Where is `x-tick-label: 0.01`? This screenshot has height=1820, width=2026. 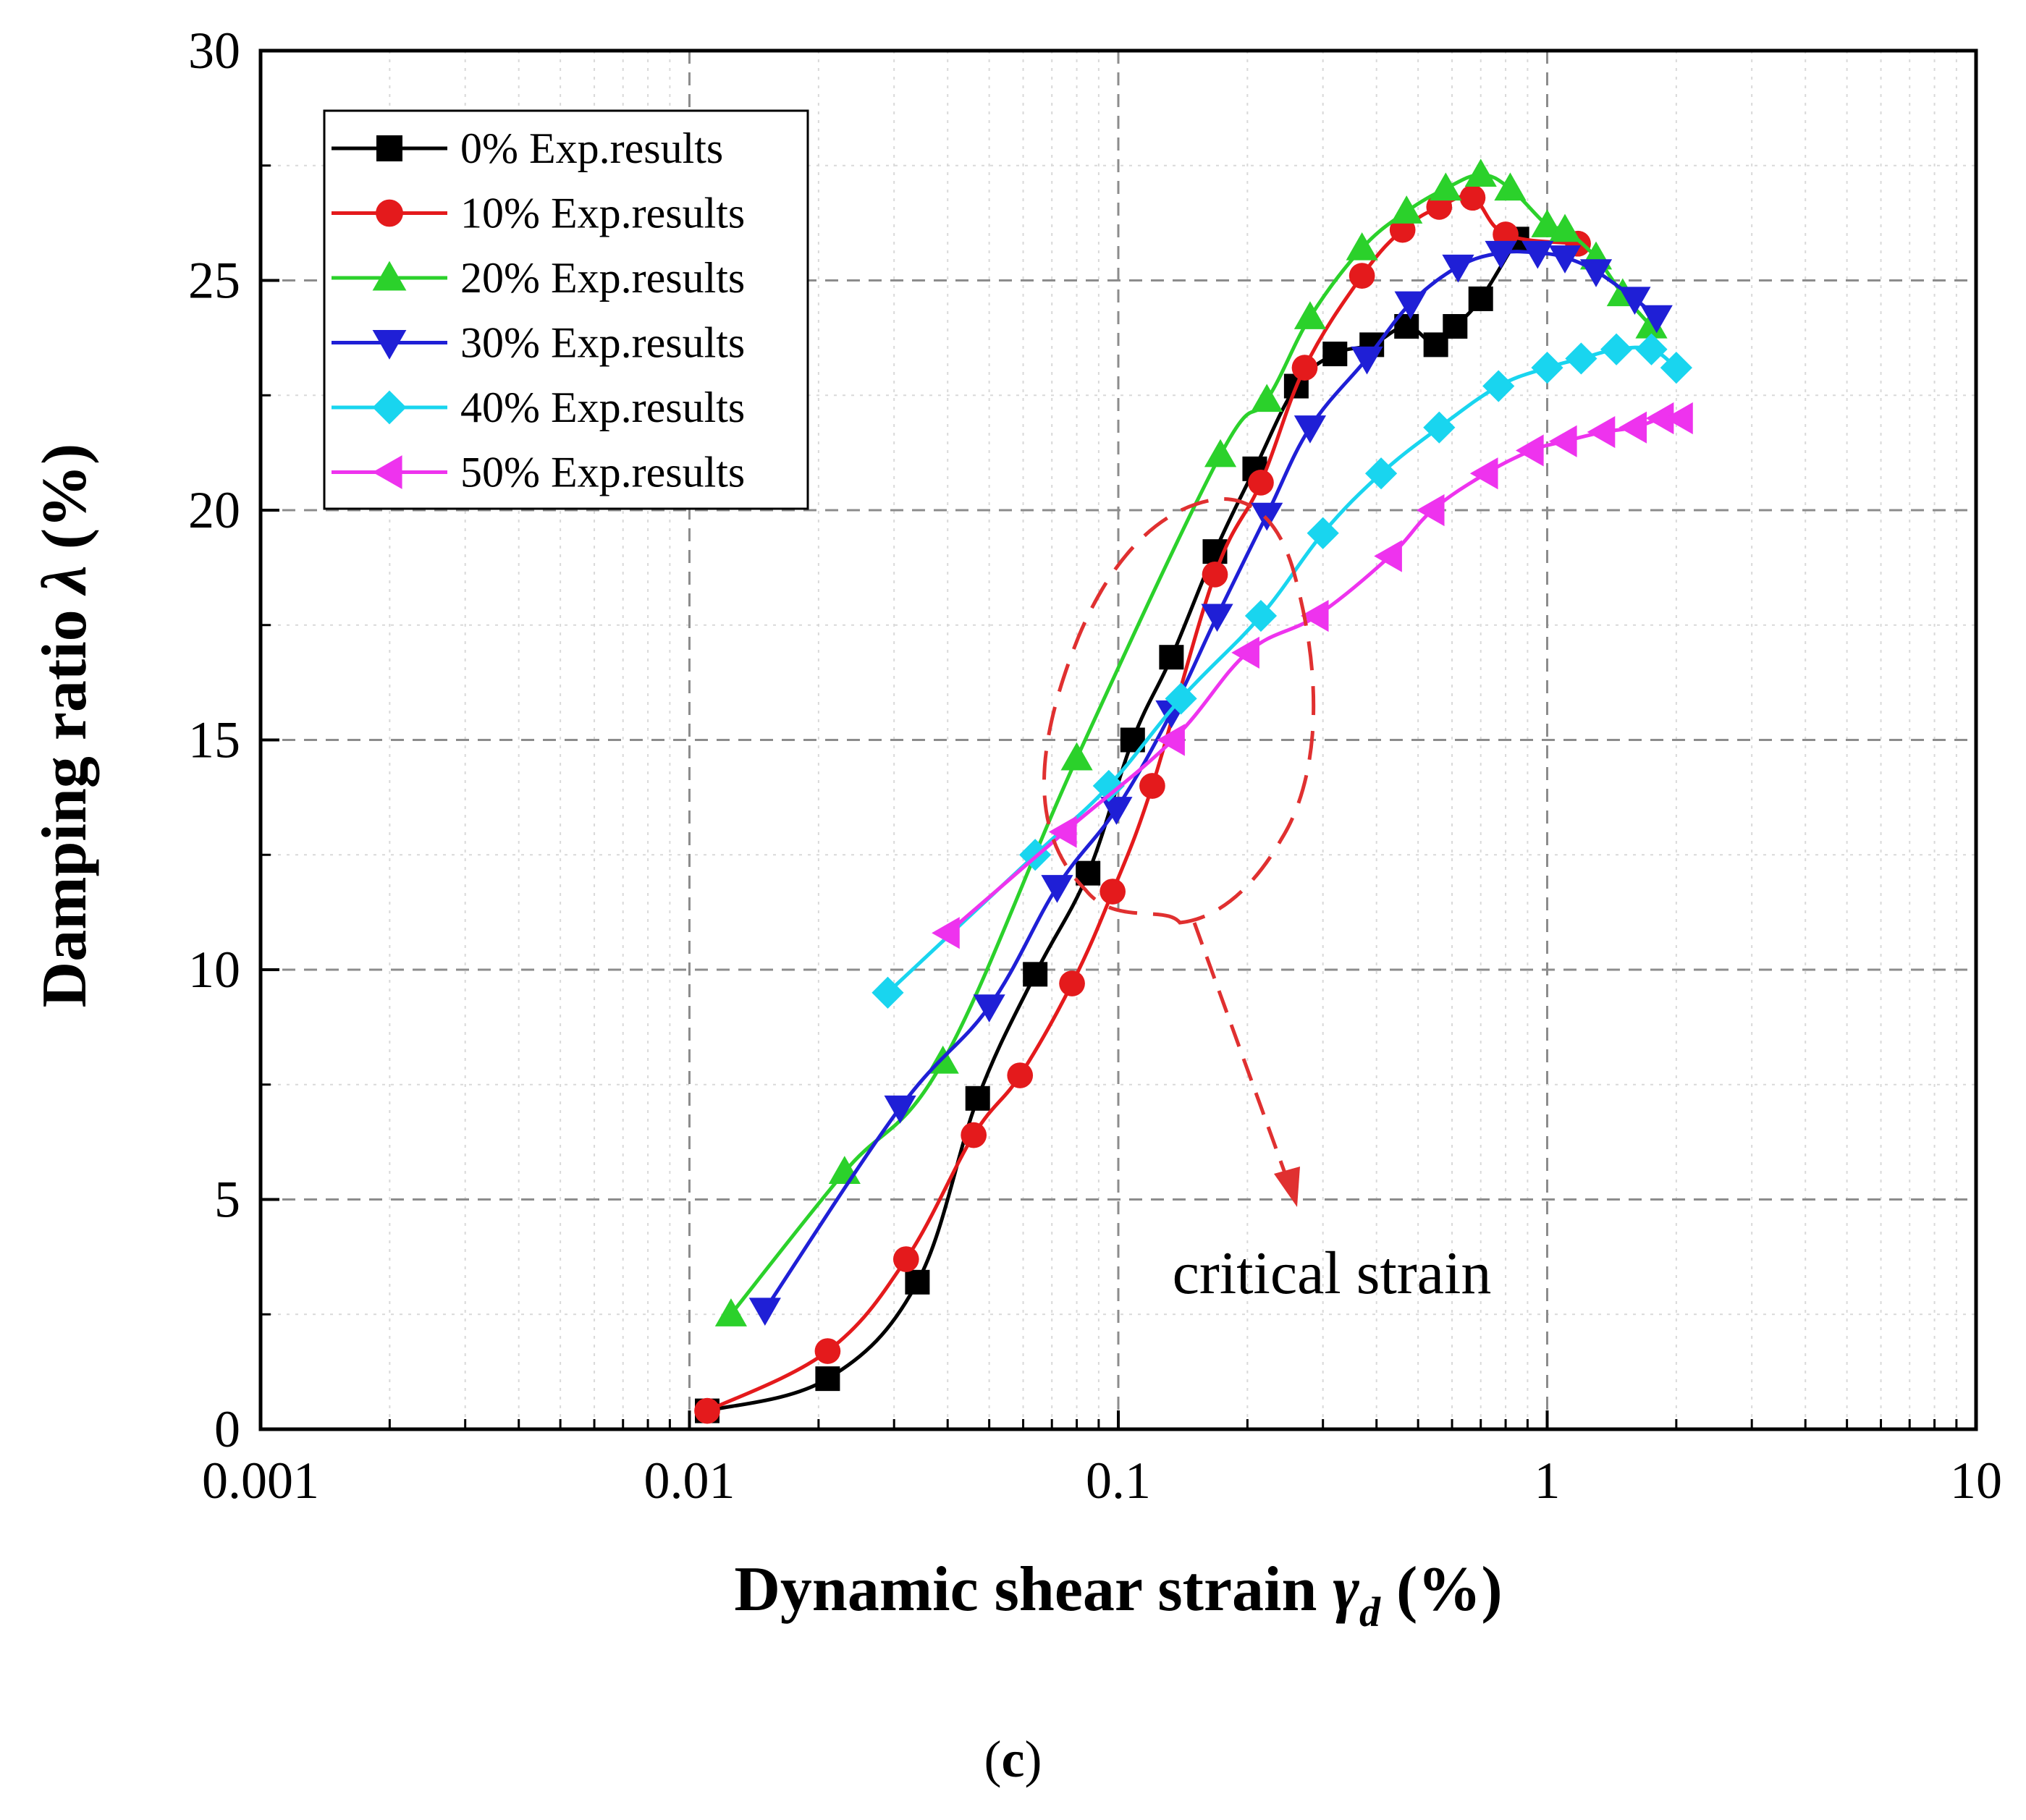
x-tick-label: 0.01 is located at coordinates (689, 1481).